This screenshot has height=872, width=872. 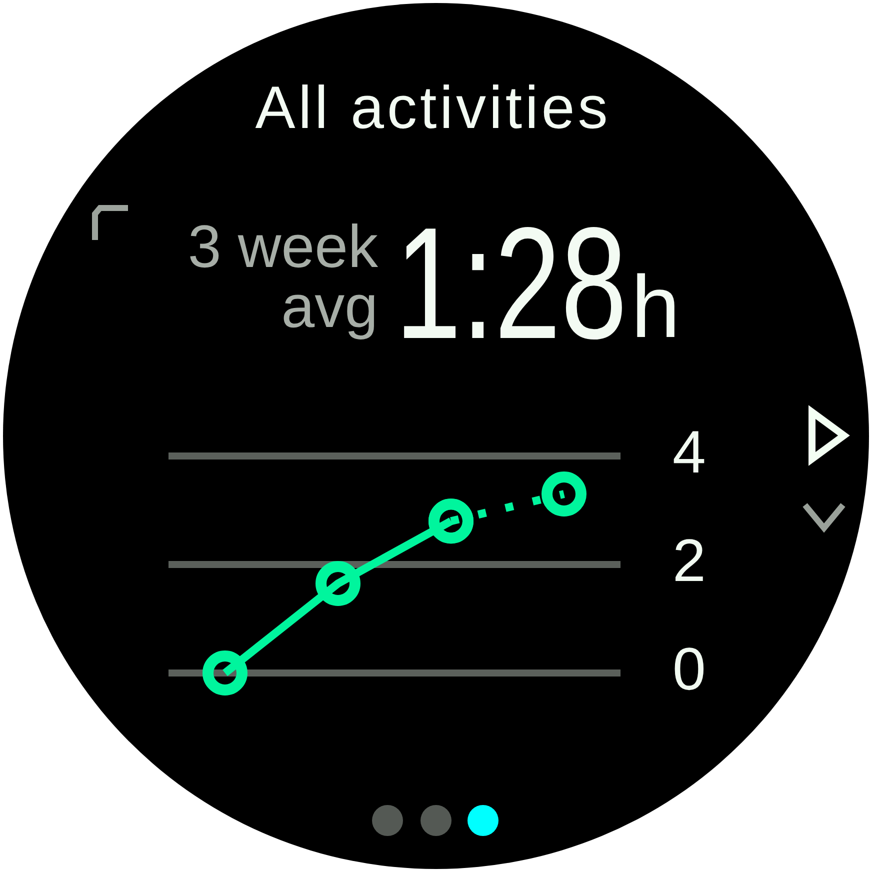 What do you see at coordinates (689, 560) in the screenshot?
I see `y-tick-label: 2` at bounding box center [689, 560].